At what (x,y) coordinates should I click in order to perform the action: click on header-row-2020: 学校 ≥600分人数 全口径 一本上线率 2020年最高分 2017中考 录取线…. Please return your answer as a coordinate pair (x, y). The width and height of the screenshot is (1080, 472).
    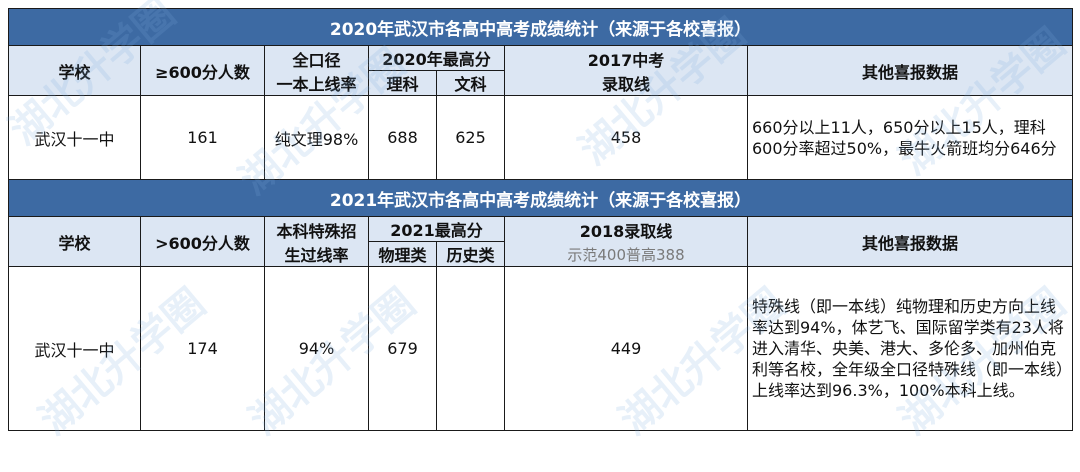
    Looking at the image, I should click on (541, 70).